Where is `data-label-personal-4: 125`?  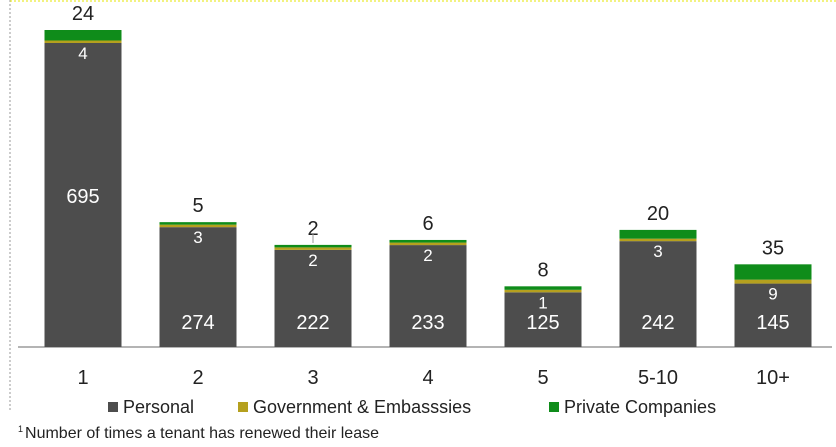
data-label-personal-4: 125 is located at coordinates (542, 323).